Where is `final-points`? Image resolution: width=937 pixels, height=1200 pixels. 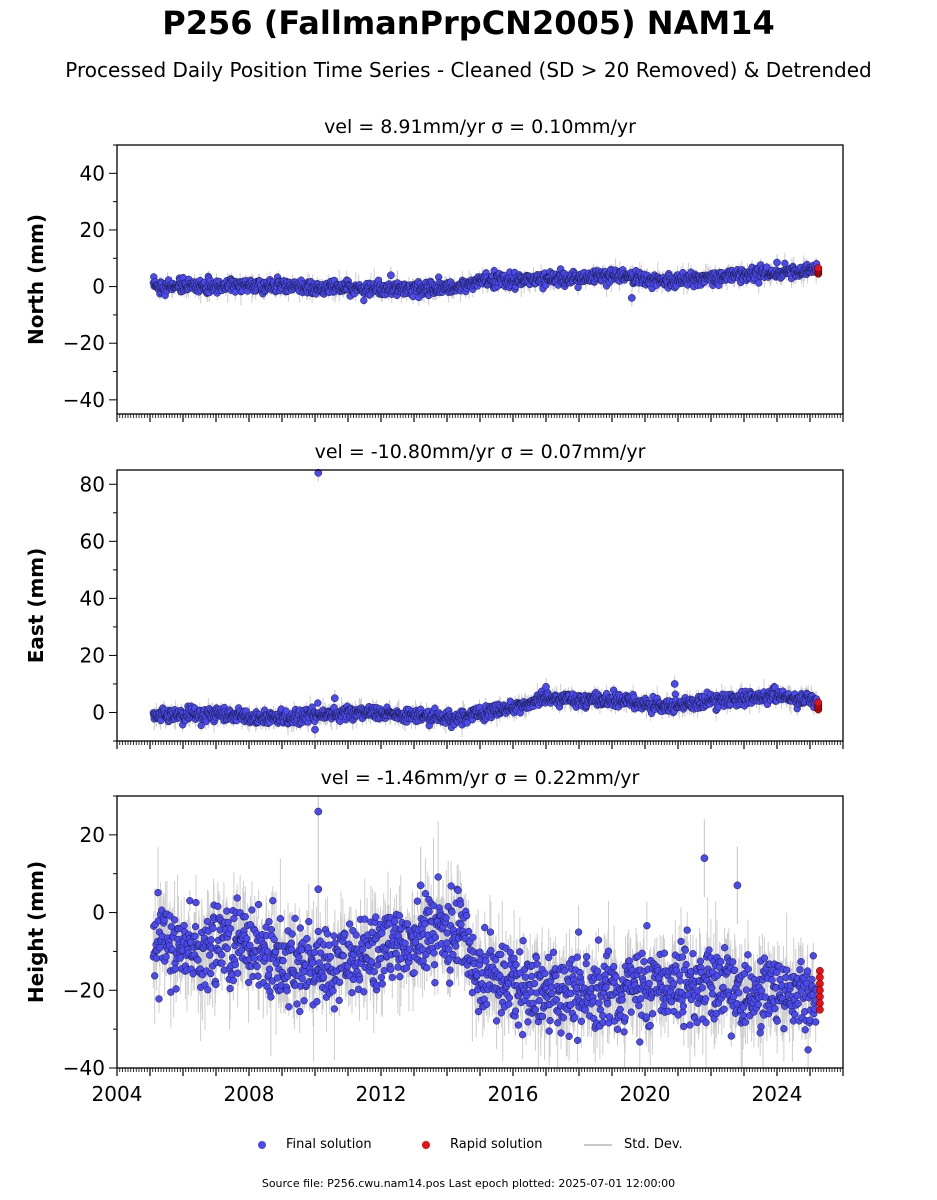
final-points is located at coordinates (485, 281).